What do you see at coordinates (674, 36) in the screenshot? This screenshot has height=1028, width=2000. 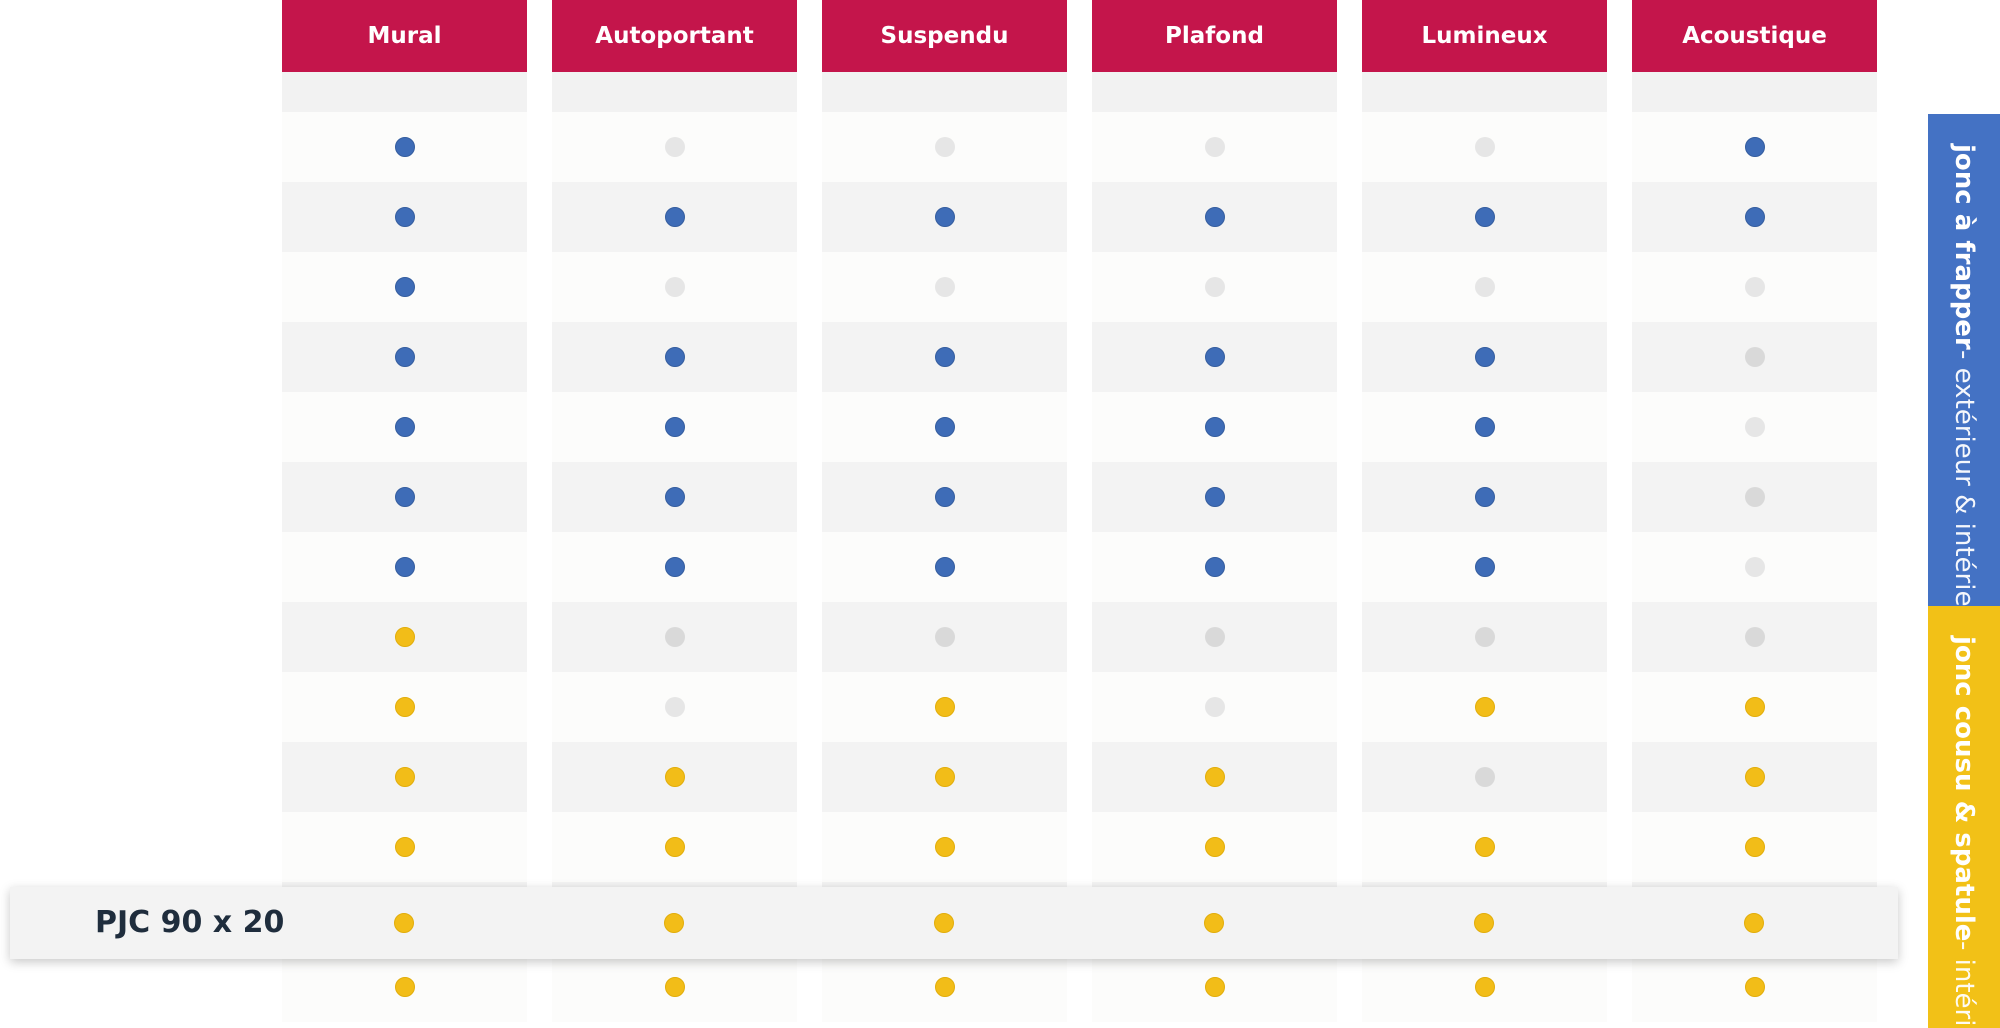 I see `column-header: Autoportant` at bounding box center [674, 36].